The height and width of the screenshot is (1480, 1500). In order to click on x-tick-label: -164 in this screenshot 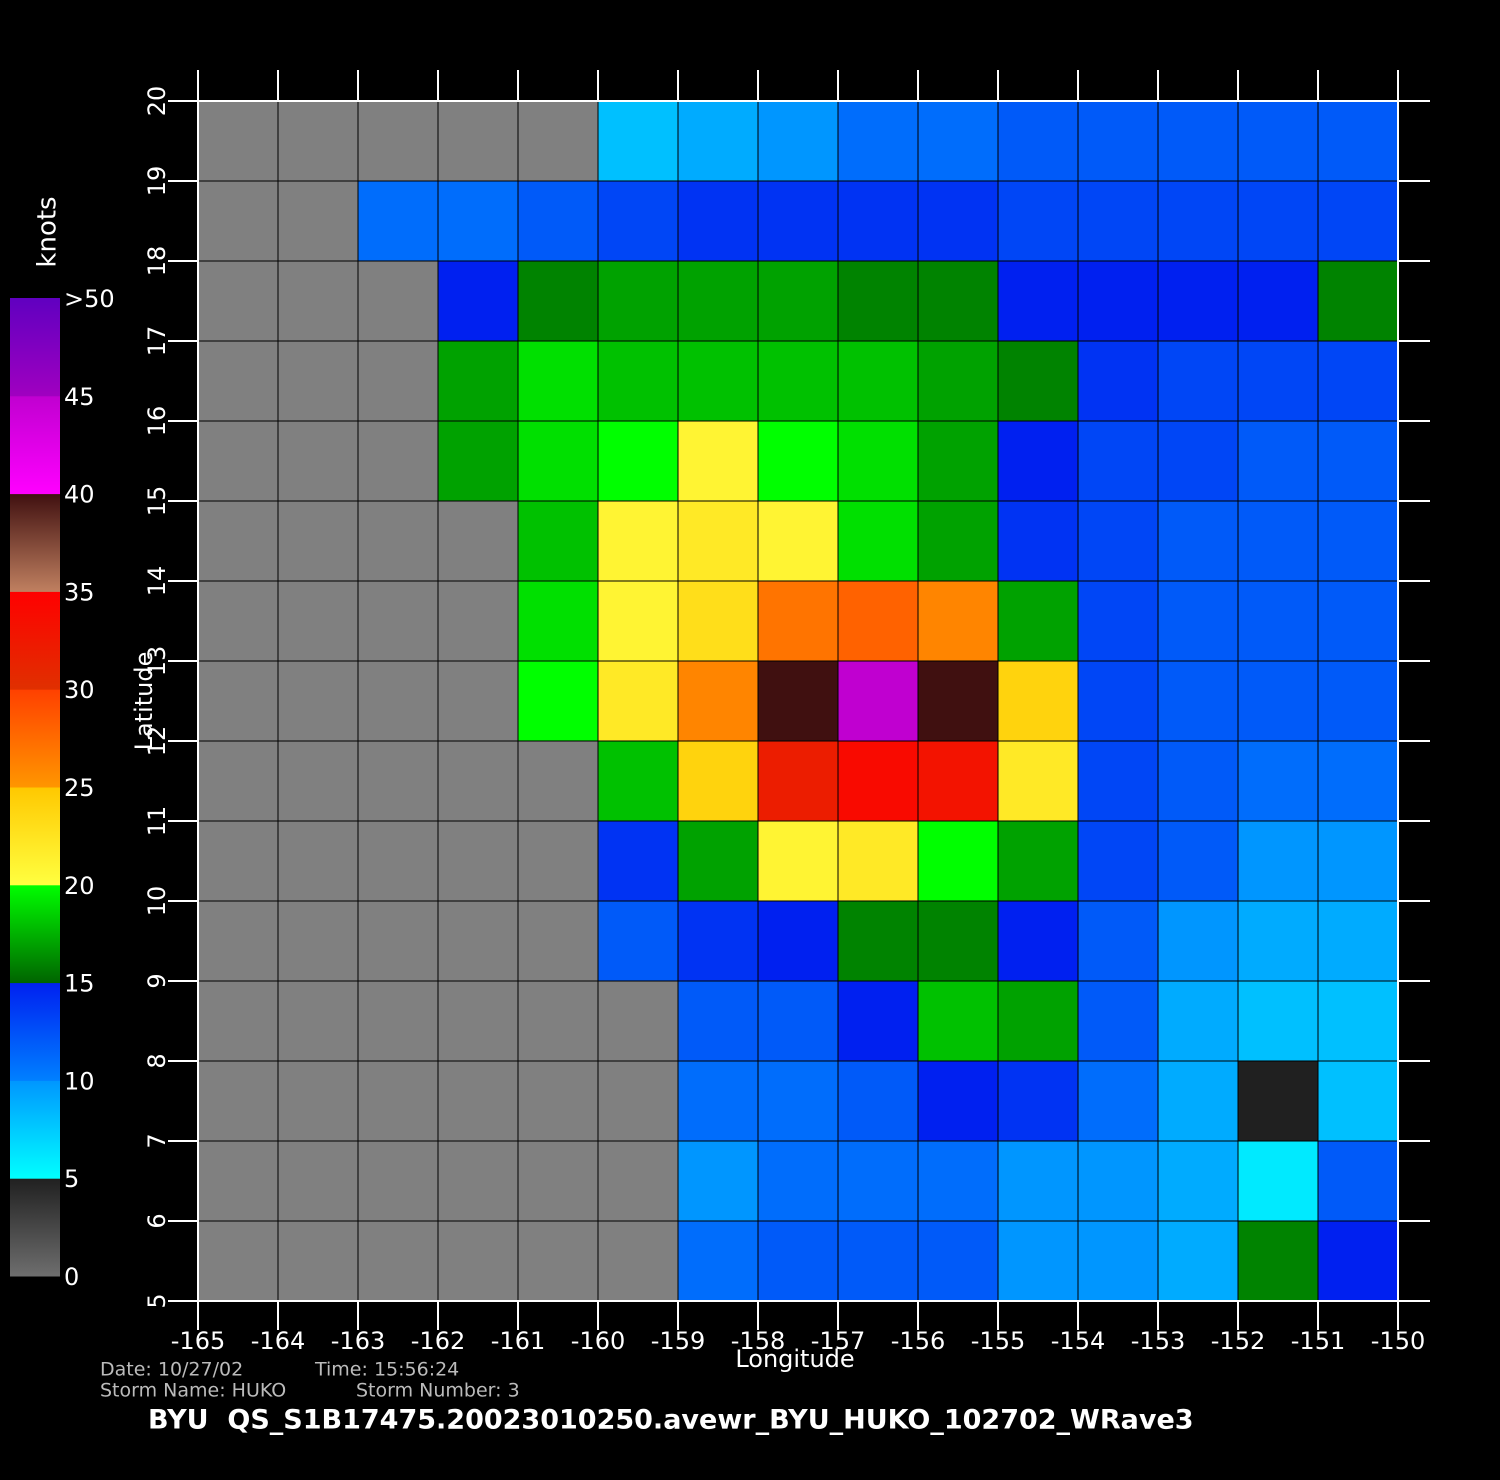, I will do `click(278, 1341)`.